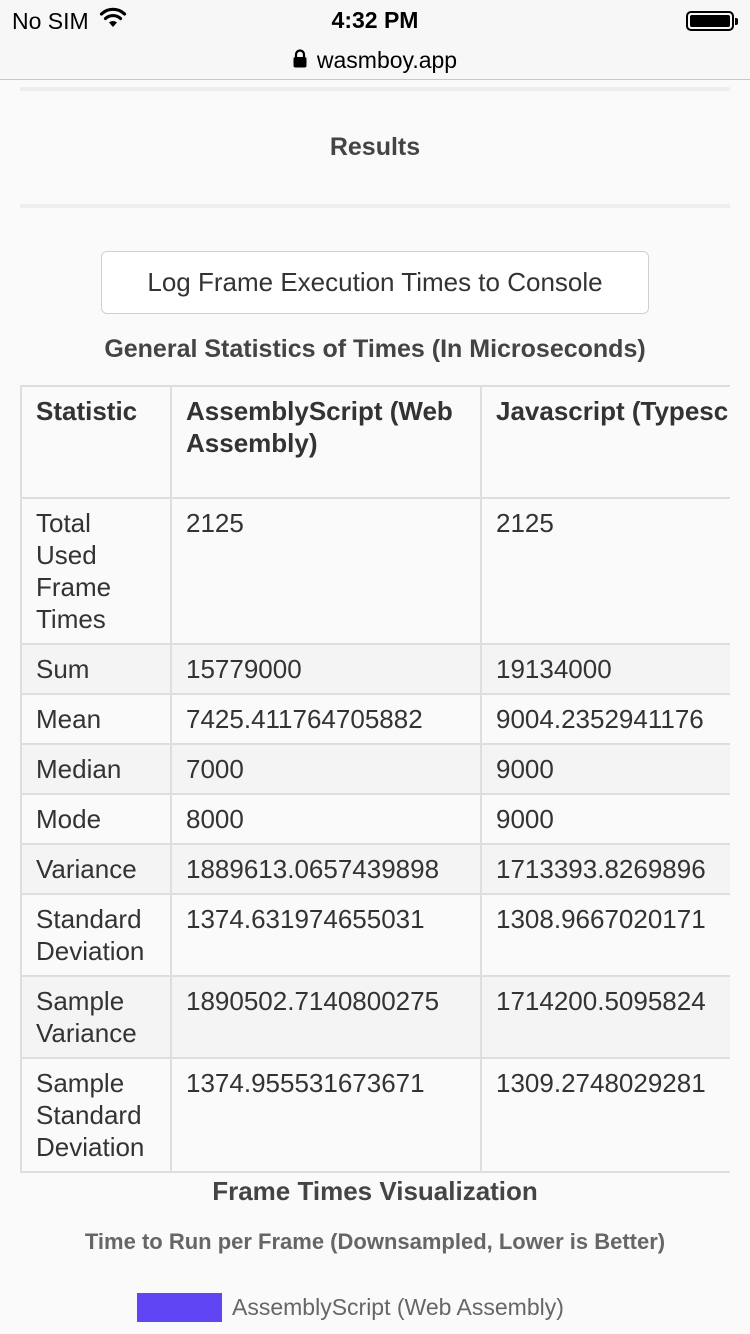  Describe the element at coordinates (179, 1307) in the screenshot. I see `legend-swatch` at that location.